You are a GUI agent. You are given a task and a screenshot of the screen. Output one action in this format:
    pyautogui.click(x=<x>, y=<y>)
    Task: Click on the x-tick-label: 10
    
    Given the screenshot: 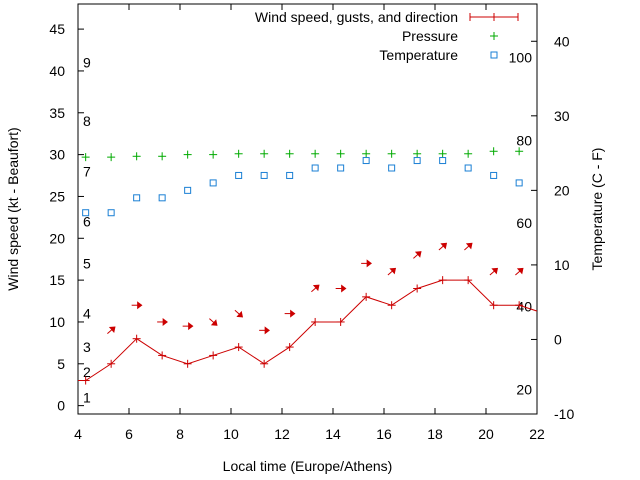 What is the action you would take?
    pyautogui.click(x=231, y=434)
    